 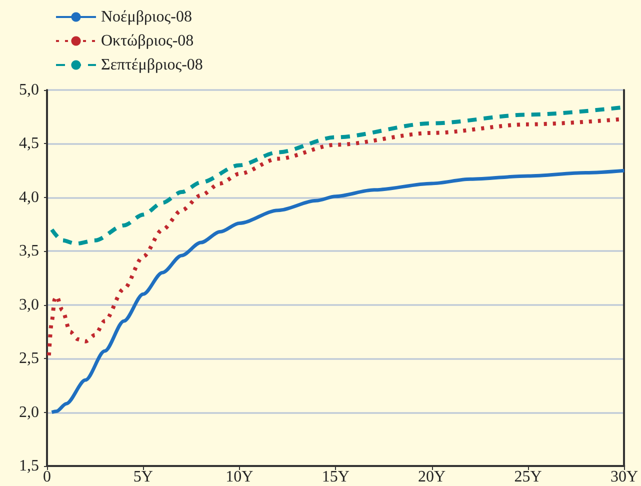 What do you see at coordinates (152, 65) in the screenshot?
I see `legend-label: Σεπτέμβριος-08` at bounding box center [152, 65].